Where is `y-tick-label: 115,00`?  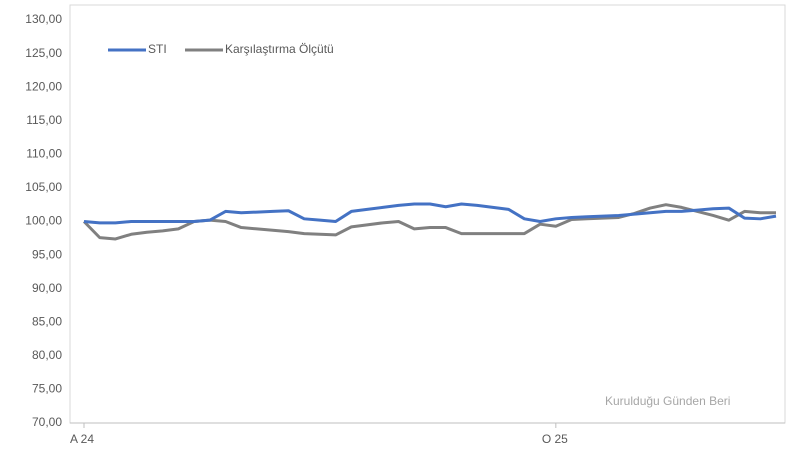
y-tick-label: 115,00 is located at coordinates (44, 120).